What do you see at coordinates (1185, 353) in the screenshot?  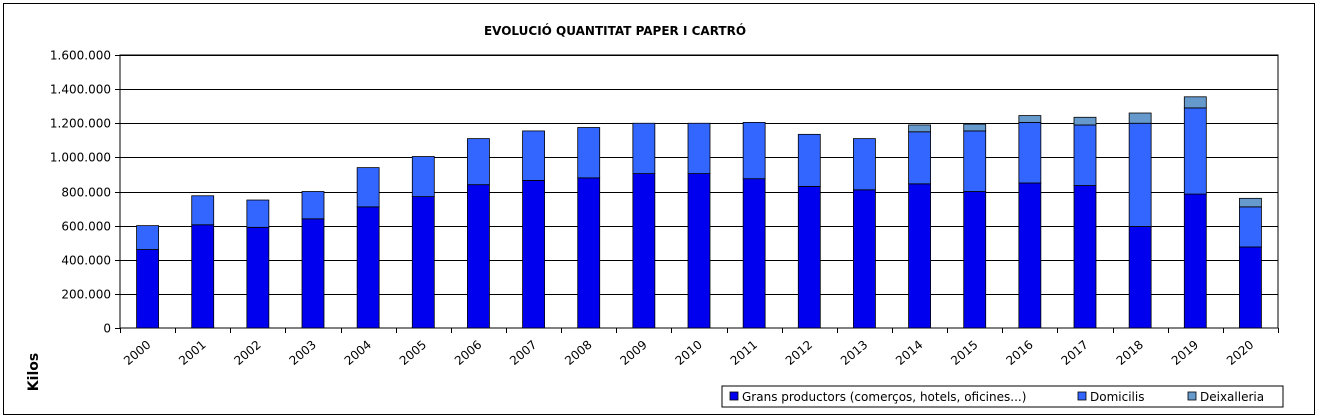 I see `x-tick-label: 2019` at bounding box center [1185, 353].